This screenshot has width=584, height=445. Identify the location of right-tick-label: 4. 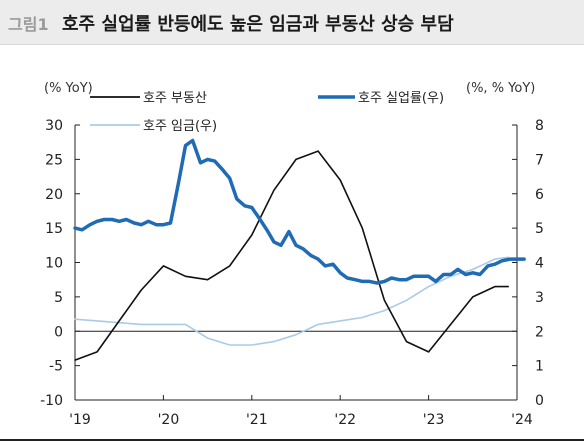
(539, 264).